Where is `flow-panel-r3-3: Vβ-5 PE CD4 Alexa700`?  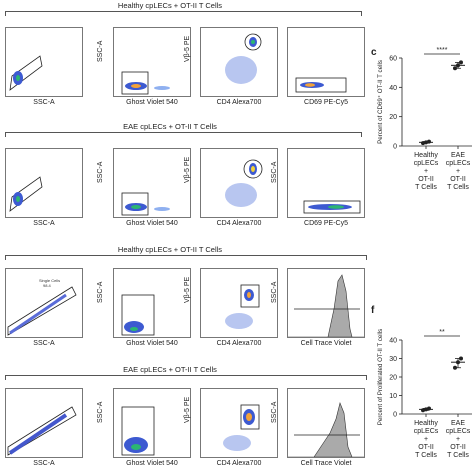 flow-panel-r3-3: Vβ-5 PE CD4 Alexa700 is located at coordinates (231, 307).